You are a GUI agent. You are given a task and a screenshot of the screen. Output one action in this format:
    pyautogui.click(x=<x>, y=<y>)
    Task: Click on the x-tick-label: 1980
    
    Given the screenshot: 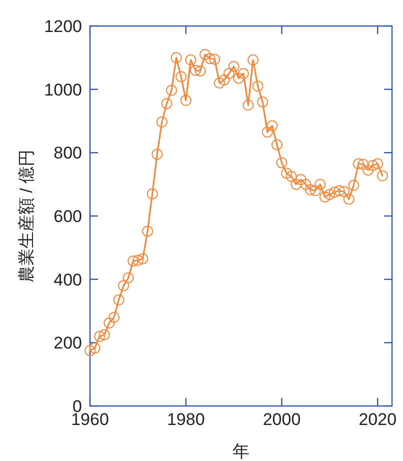 What is the action you would take?
    pyautogui.click(x=185, y=419)
    